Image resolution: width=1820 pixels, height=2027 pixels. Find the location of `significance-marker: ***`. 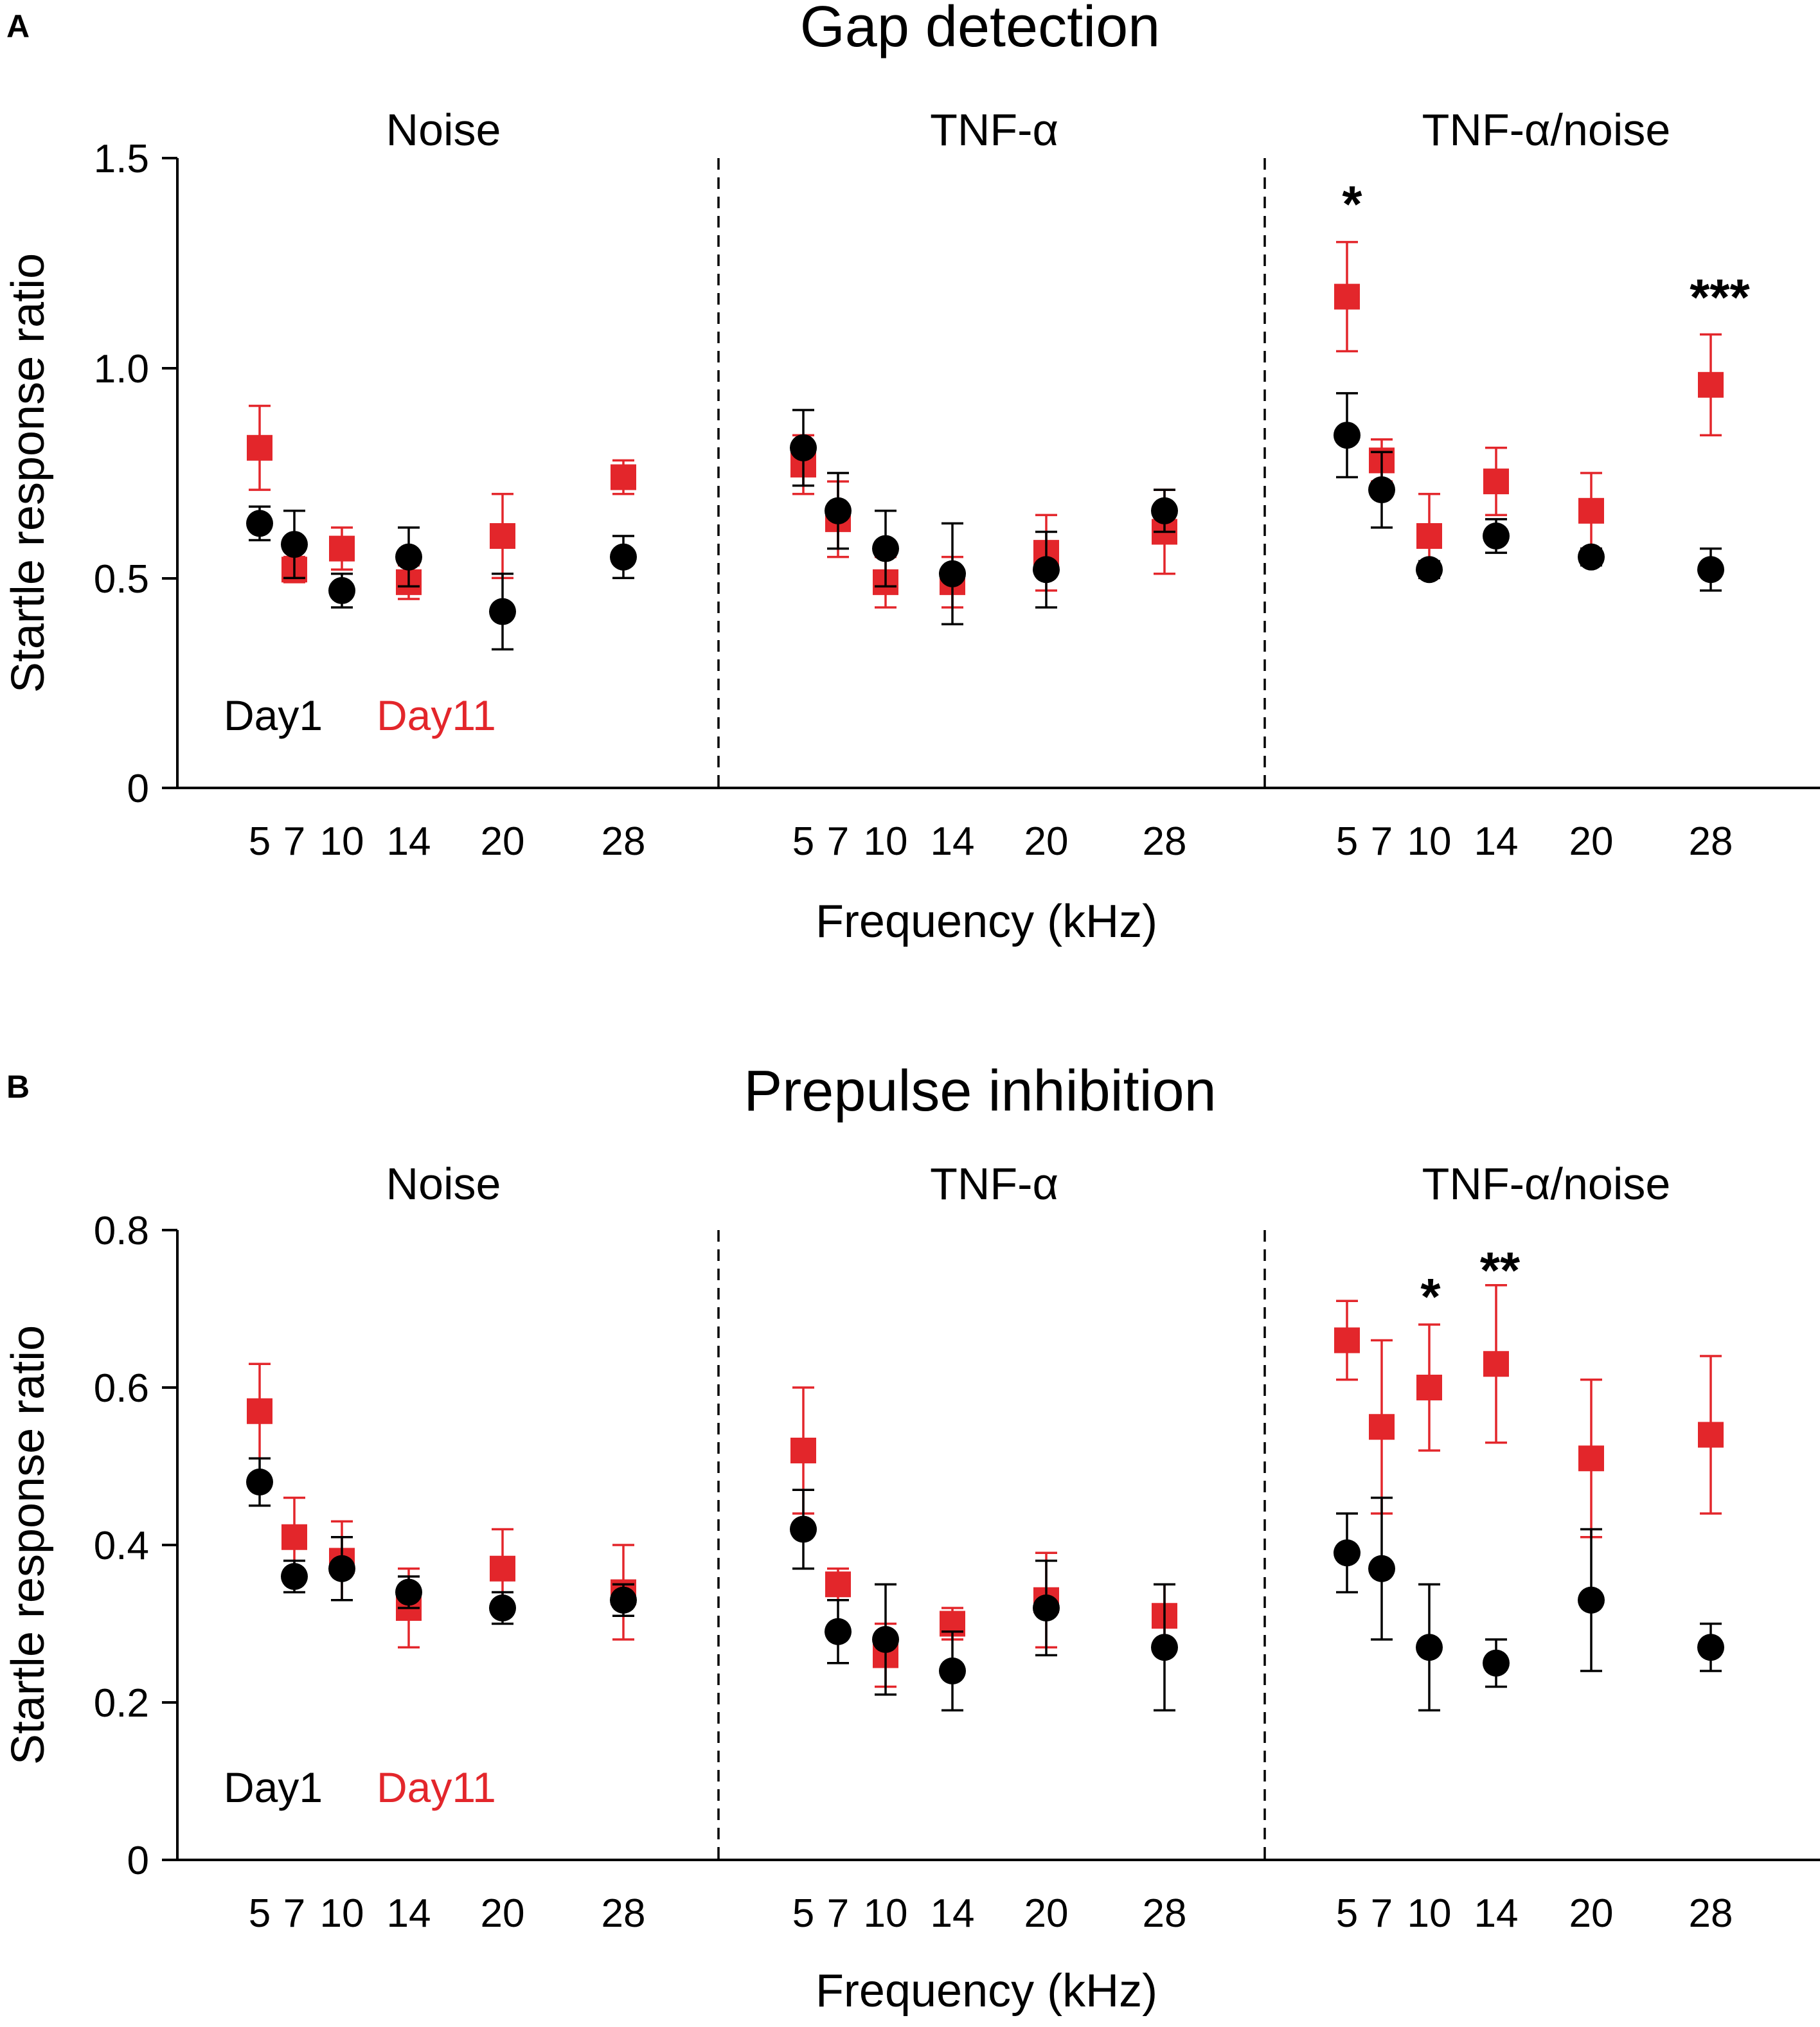

significance-marker: *** is located at coordinates (1720, 297).